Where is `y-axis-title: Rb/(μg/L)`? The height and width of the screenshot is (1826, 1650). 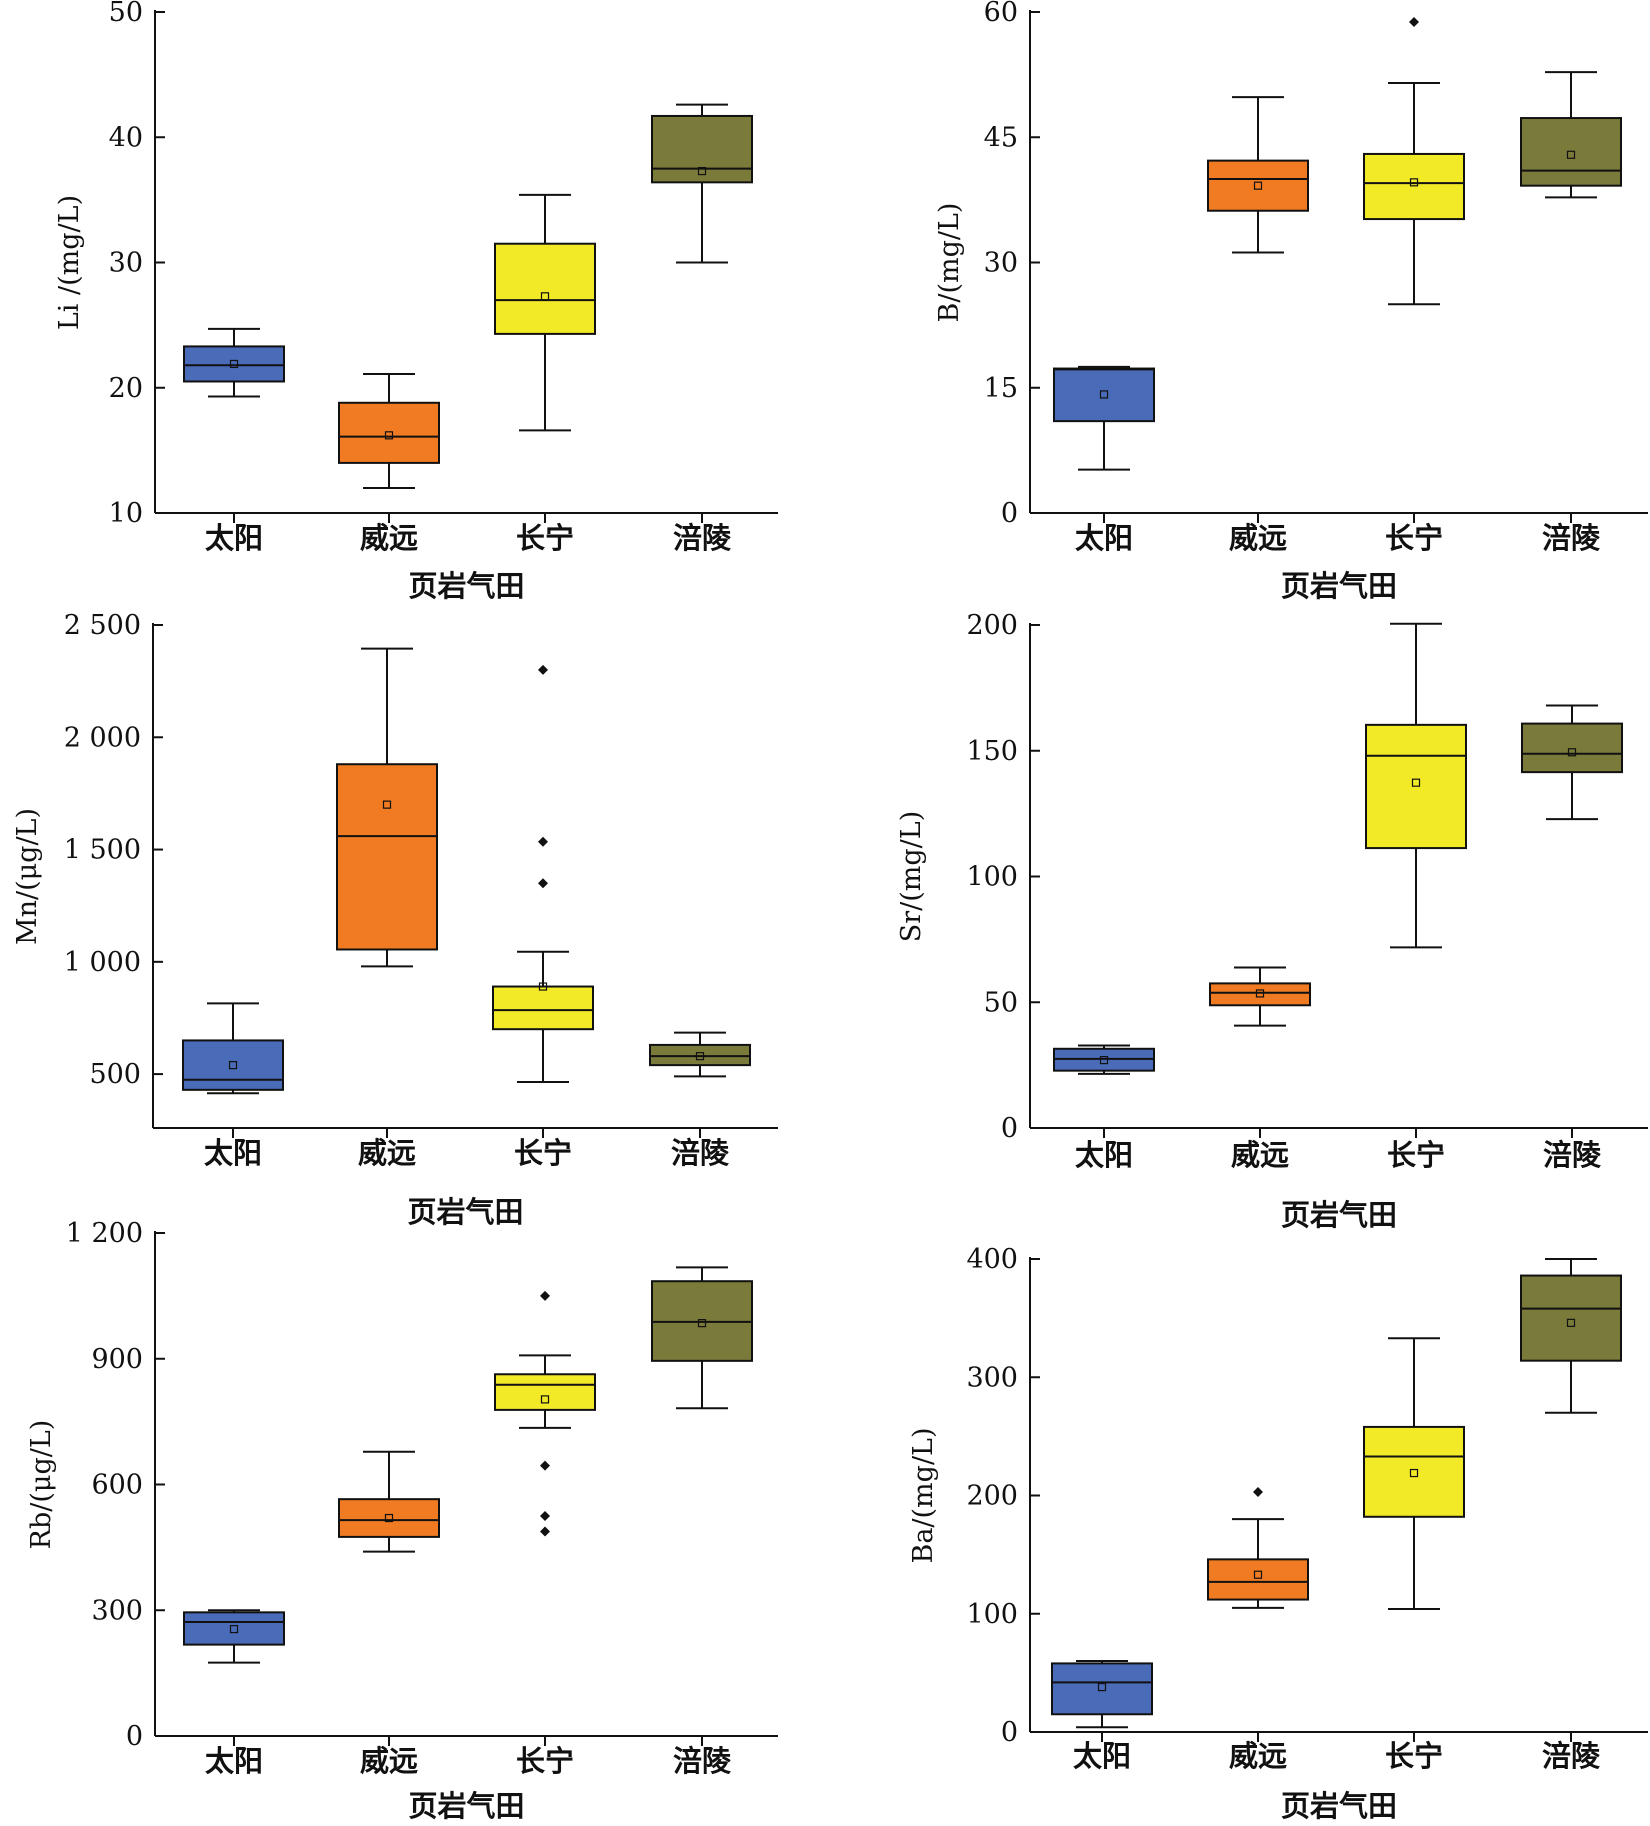 y-axis-title: Rb/(μg/L) is located at coordinates (41, 1485).